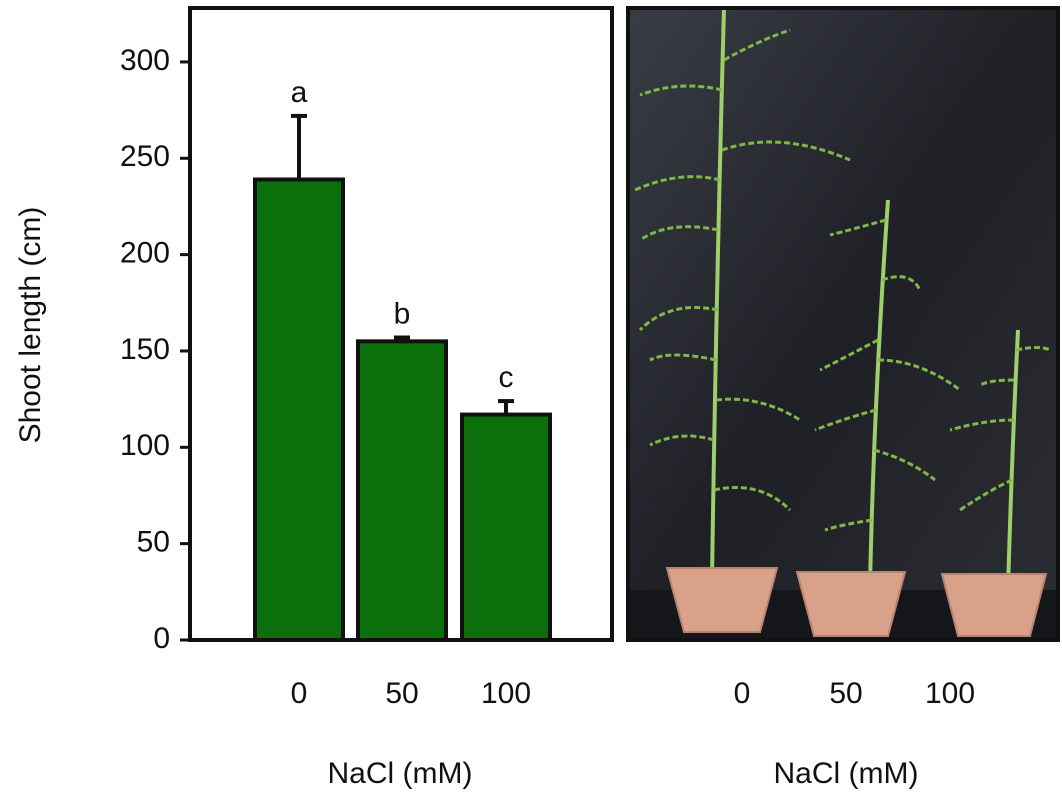 This screenshot has height=804, width=1062. What do you see at coordinates (145, 156) in the screenshot?
I see `y-tick-label: 250` at bounding box center [145, 156].